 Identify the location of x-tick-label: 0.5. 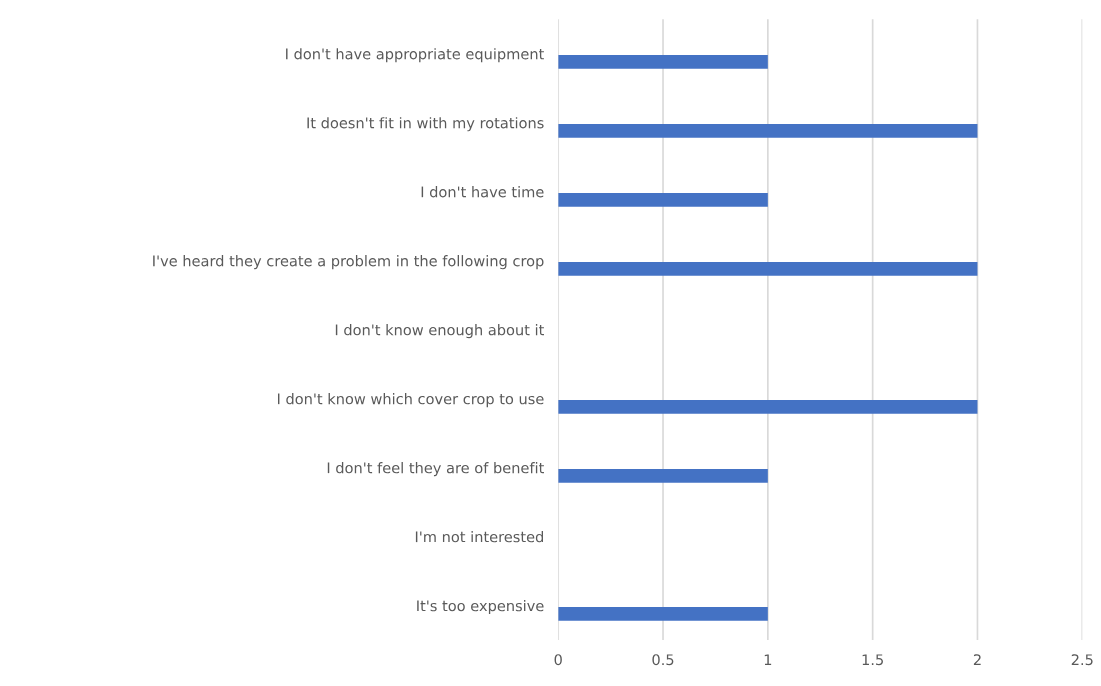
(663, 660).